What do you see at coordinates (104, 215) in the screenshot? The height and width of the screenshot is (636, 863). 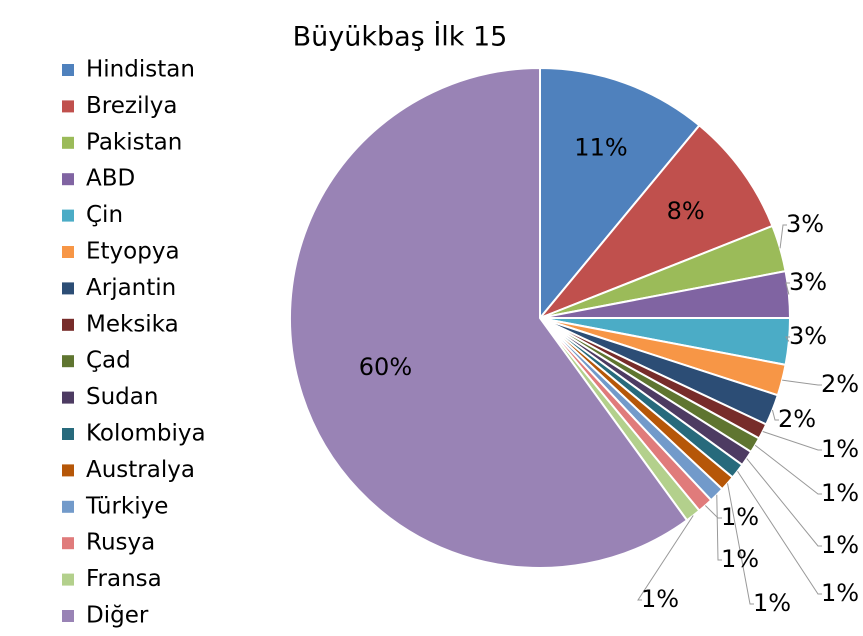 I see `legend-label: Çin` at bounding box center [104, 215].